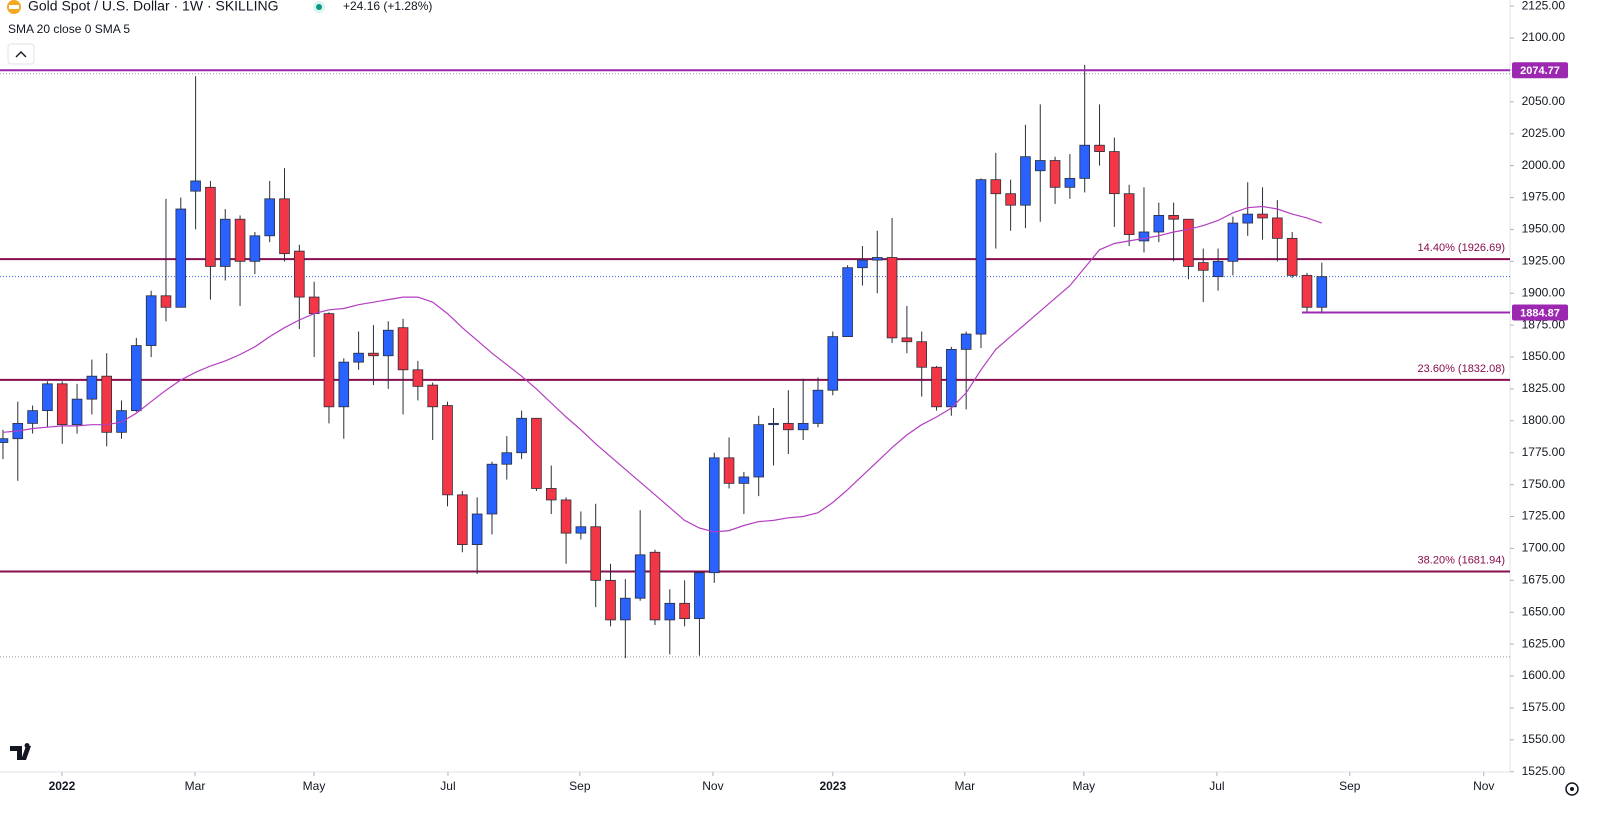 The image size is (1607, 818). I want to click on settings-icon-center, so click(1572, 789).